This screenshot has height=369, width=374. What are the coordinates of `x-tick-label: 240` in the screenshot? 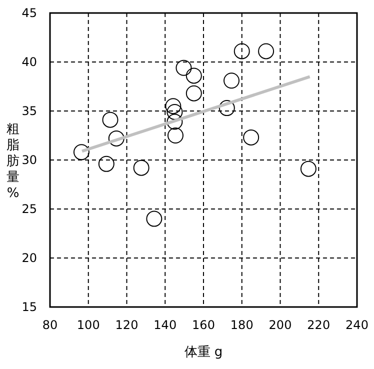 It's located at (357, 325).